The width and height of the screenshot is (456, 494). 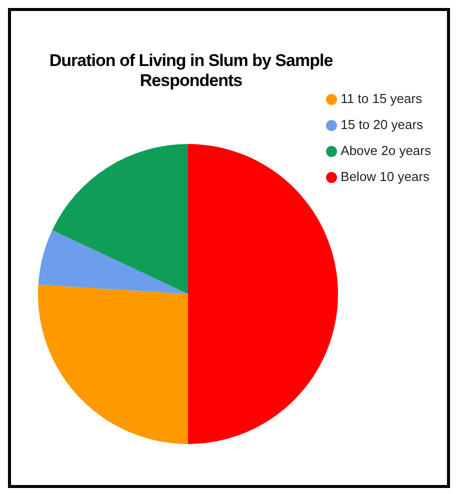 What do you see at coordinates (385, 176) in the screenshot?
I see `legend-label: Below 10 years` at bounding box center [385, 176].